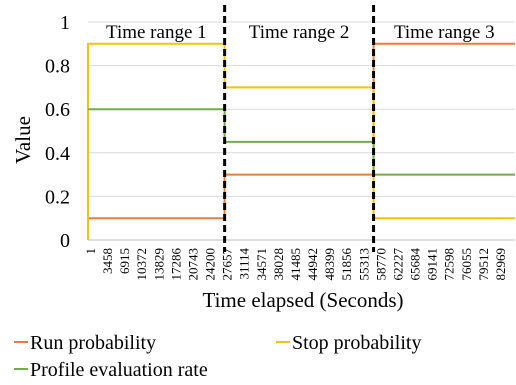  I want to click on x-tick-label: 65684, so click(415, 264).